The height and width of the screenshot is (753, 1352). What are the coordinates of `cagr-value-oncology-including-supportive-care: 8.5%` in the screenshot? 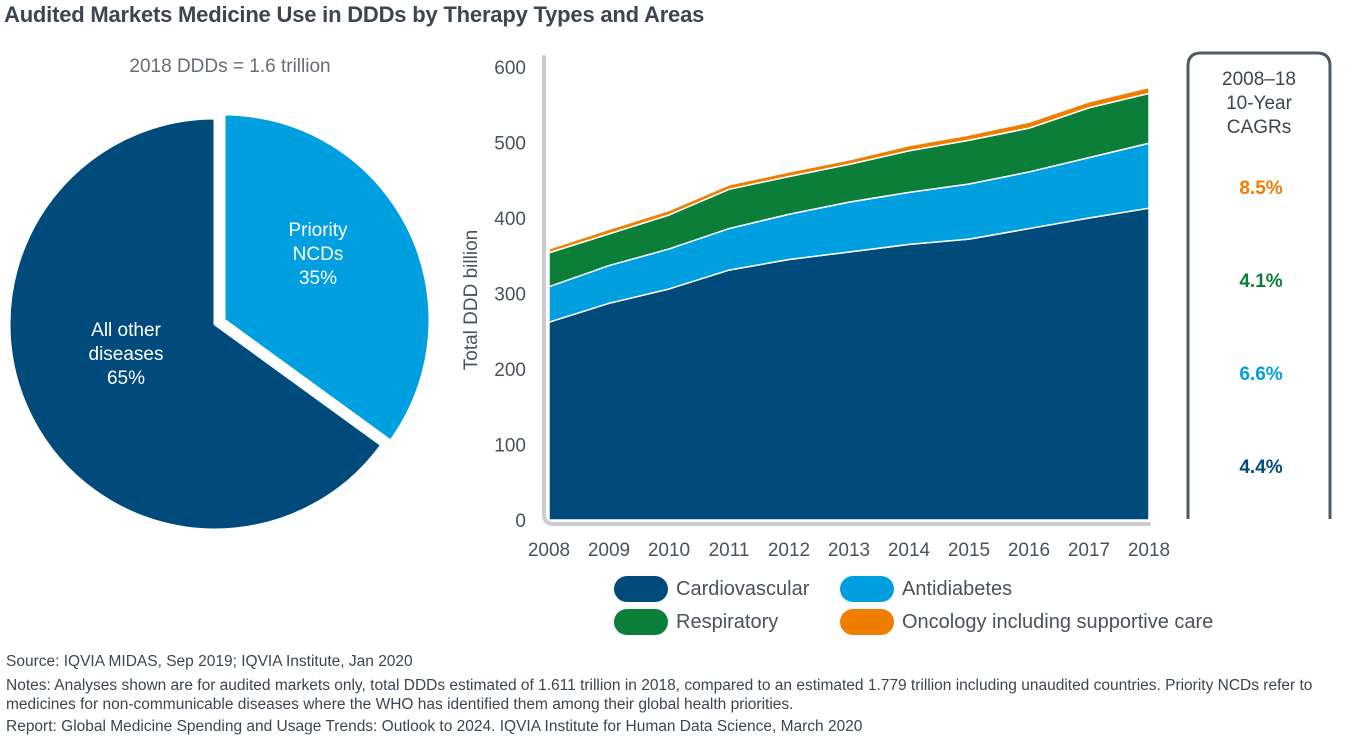 It's located at (1260, 188).